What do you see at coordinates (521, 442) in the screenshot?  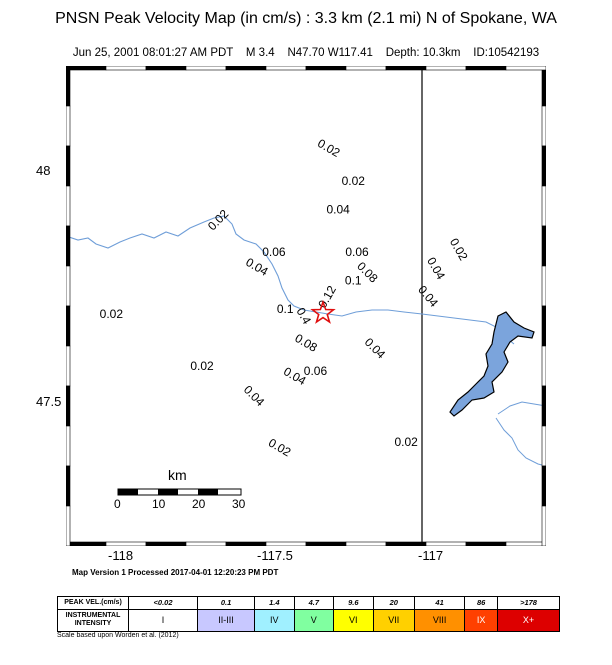 I see `stream-southeast` at bounding box center [521, 442].